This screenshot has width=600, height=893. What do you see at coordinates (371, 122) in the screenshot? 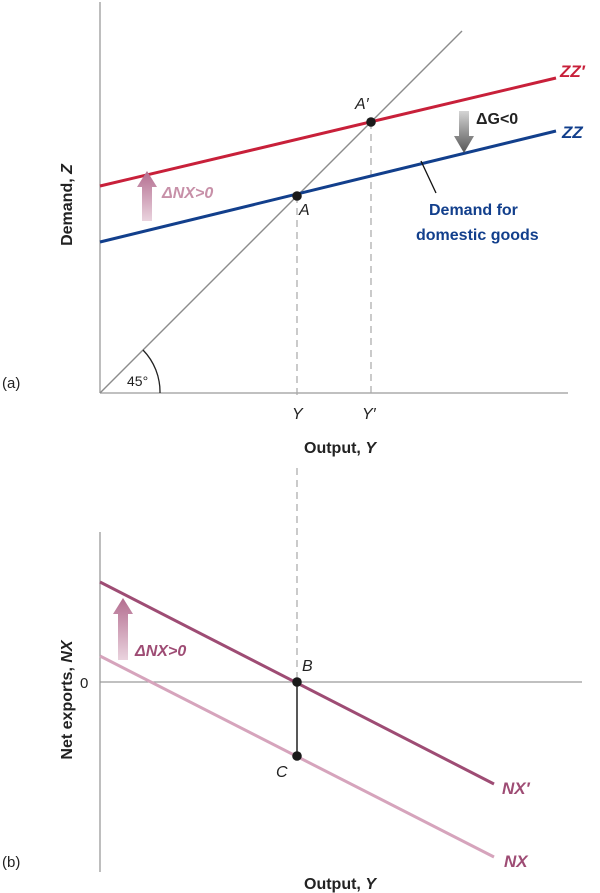
I see `point-a-prime` at bounding box center [371, 122].